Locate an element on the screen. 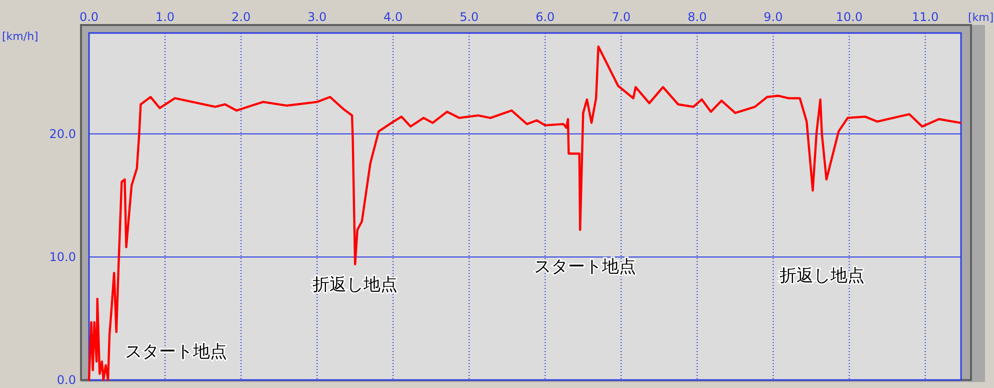  y-tick-label: 0.0 is located at coordinates (66, 380).